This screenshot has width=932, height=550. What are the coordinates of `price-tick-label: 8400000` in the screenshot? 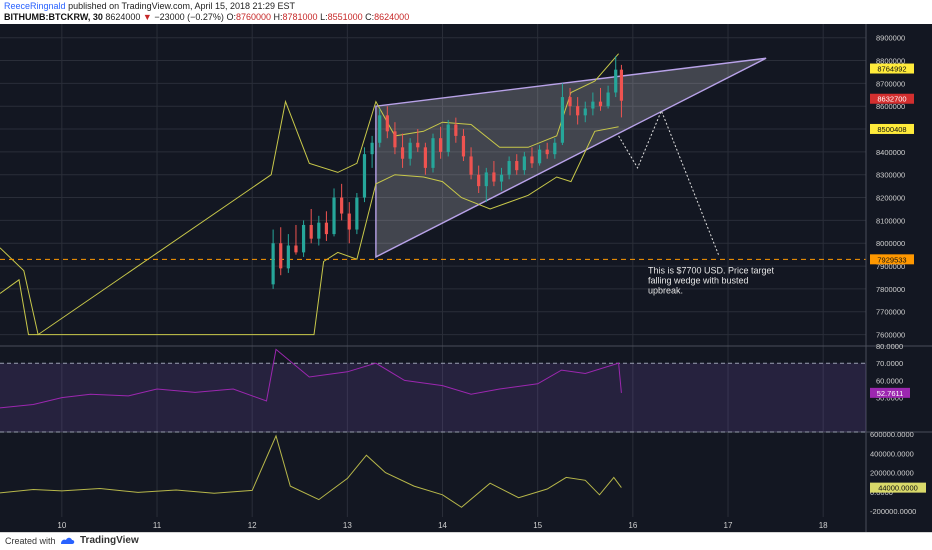 It's located at (890, 152).